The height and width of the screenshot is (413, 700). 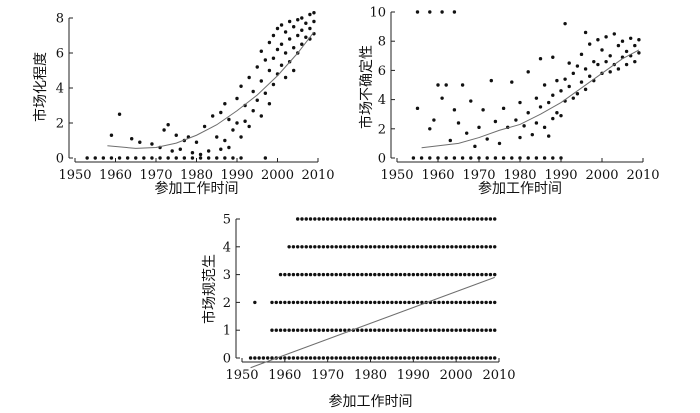 What do you see at coordinates (478, 175) in the screenshot?
I see `x-tick-label: 1970` at bounding box center [478, 175].